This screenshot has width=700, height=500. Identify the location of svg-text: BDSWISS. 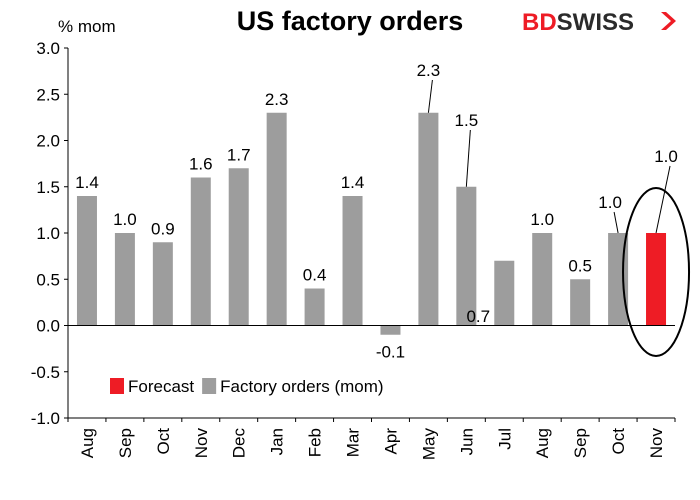
(578, 22).